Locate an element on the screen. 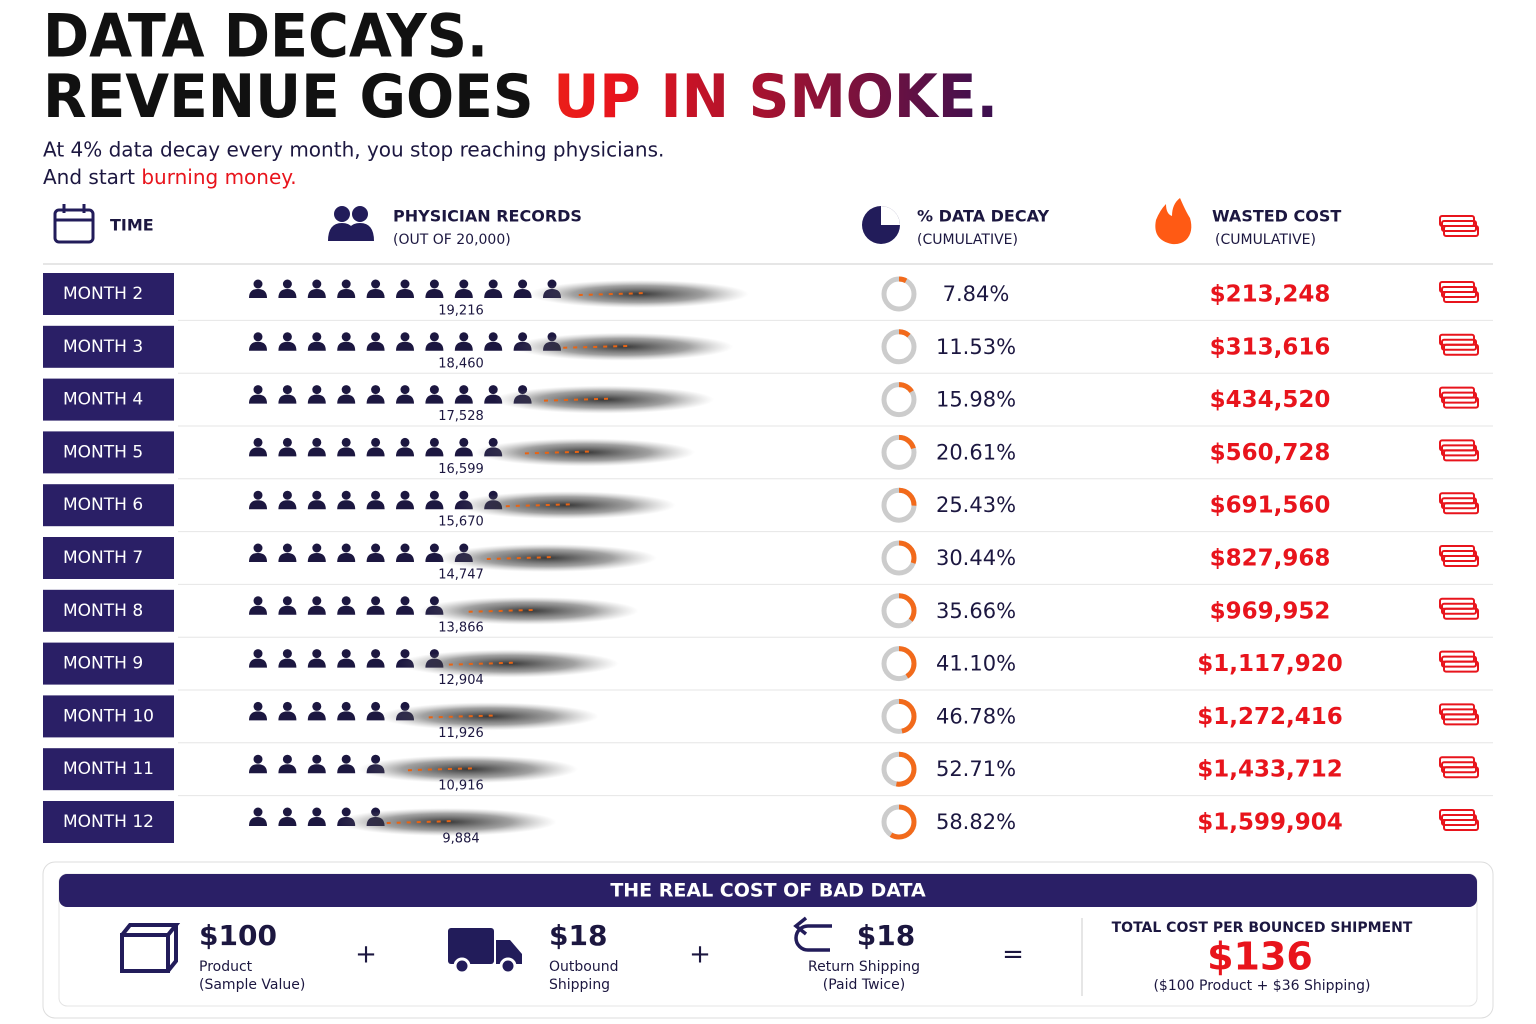 The image size is (1536, 1024). cost-label: $1,433,712 is located at coordinates (1270, 770).